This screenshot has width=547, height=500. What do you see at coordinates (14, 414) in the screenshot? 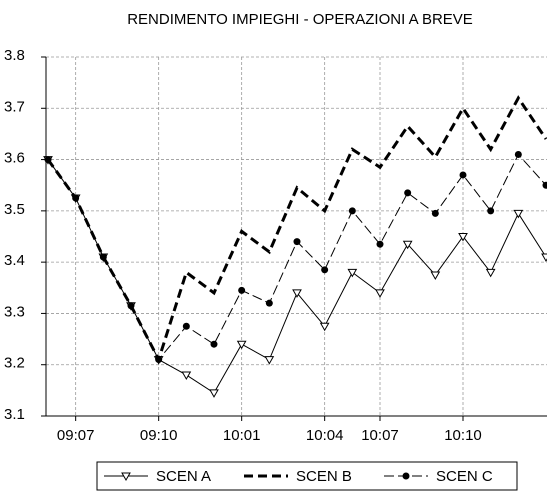
I see `y-tick-label: 3.1` at bounding box center [14, 414].